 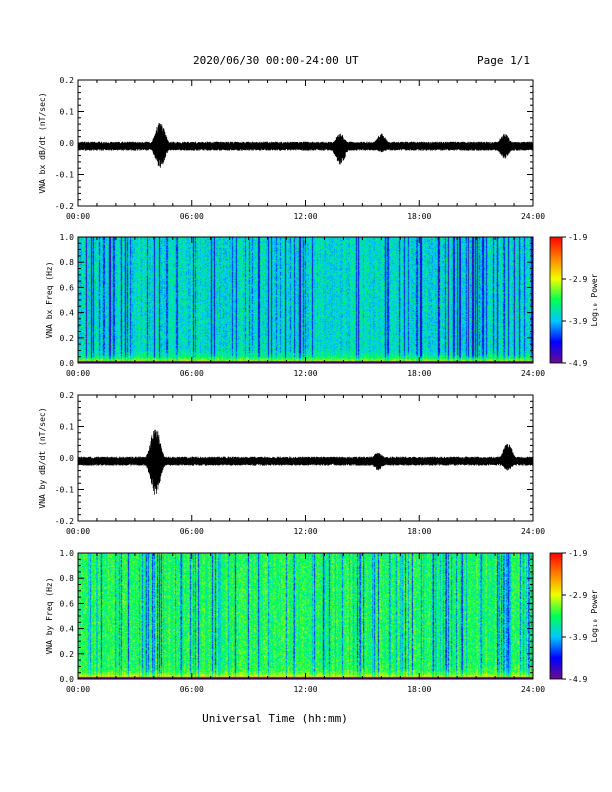 I want to click on x-axis-label: Universal Time (hh:mm), so click(x=275, y=718).